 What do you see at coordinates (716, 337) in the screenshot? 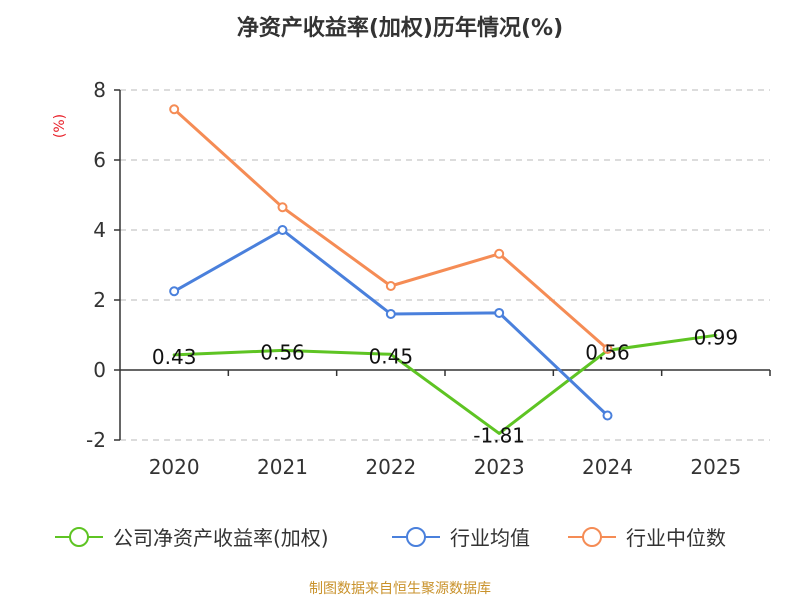
I see `data-label: 0.99` at bounding box center [716, 337].